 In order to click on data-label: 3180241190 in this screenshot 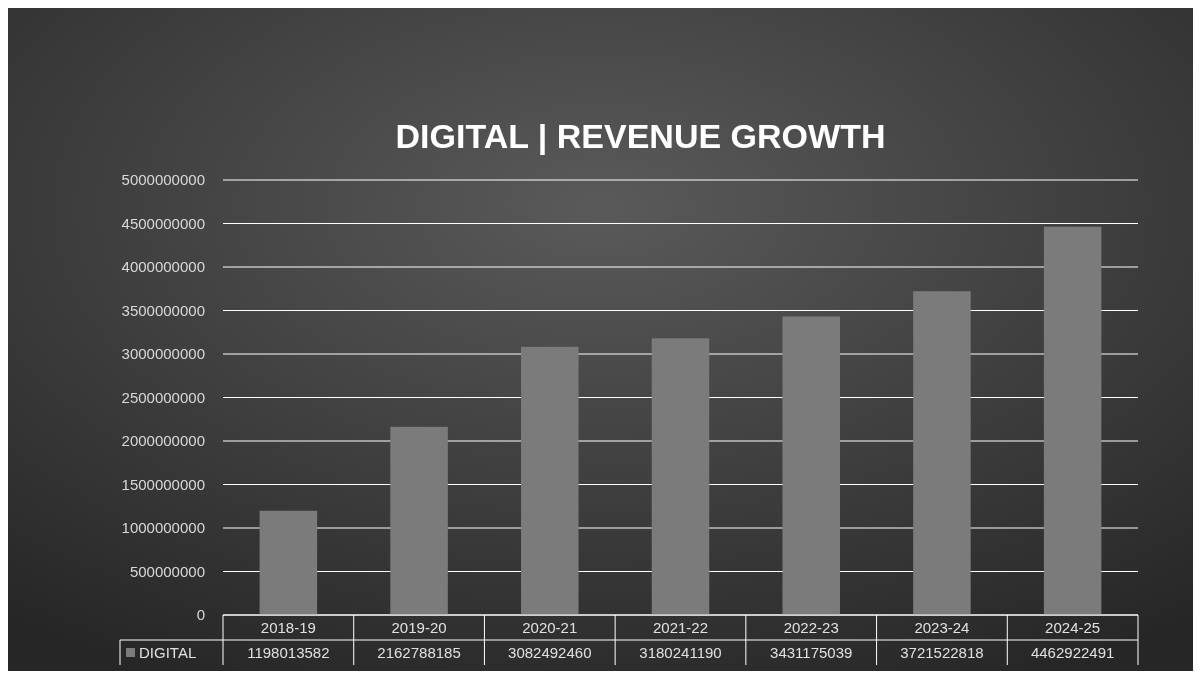, I will do `click(680, 652)`.